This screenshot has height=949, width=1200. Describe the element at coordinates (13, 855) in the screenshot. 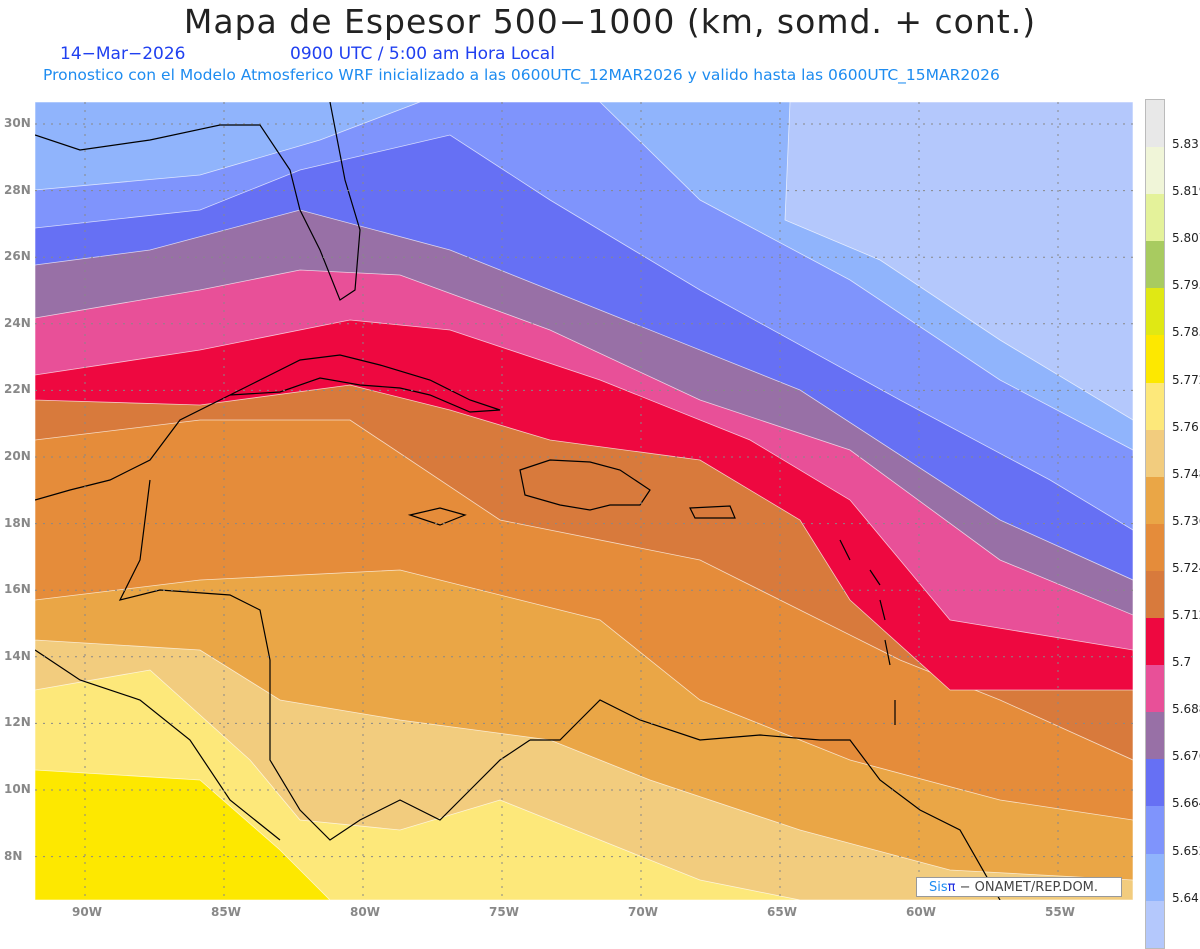

I see `lat-label: 8N` at that location.